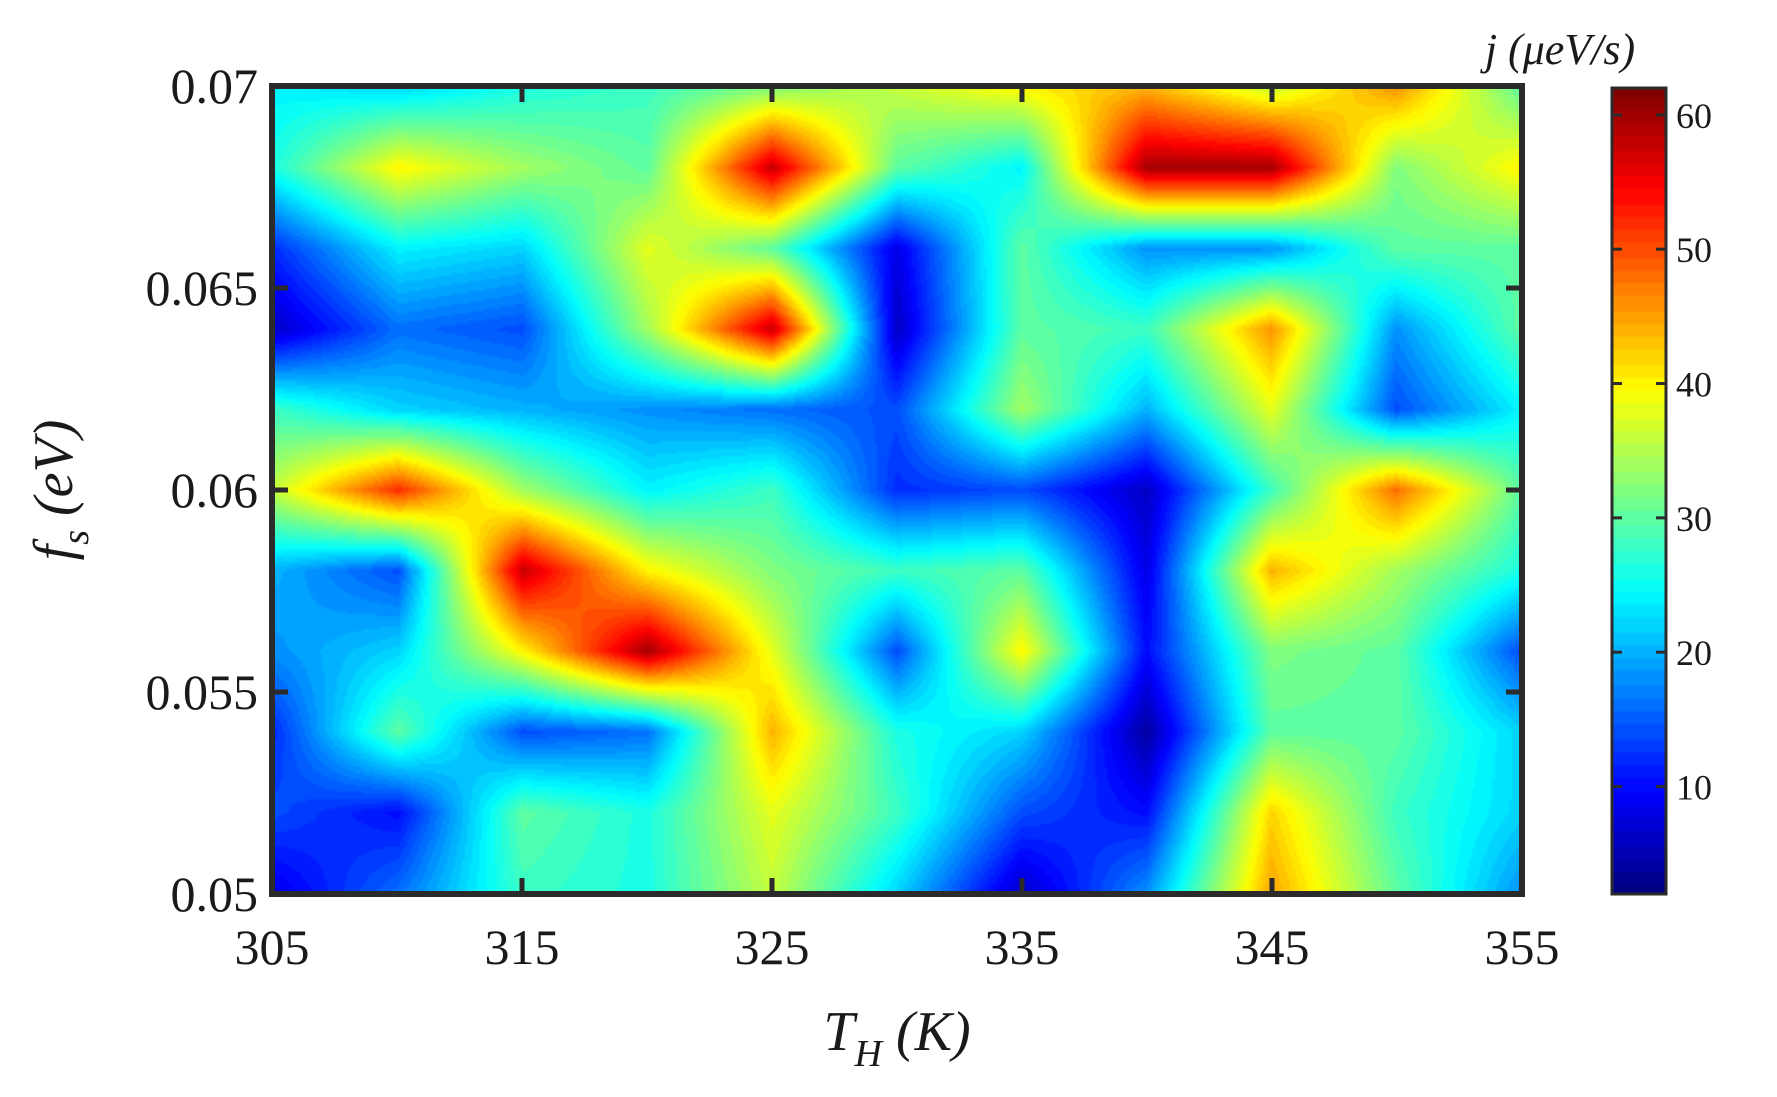  Describe the element at coordinates (272, 947) in the screenshot. I see `x-tick-label: 305` at that location.